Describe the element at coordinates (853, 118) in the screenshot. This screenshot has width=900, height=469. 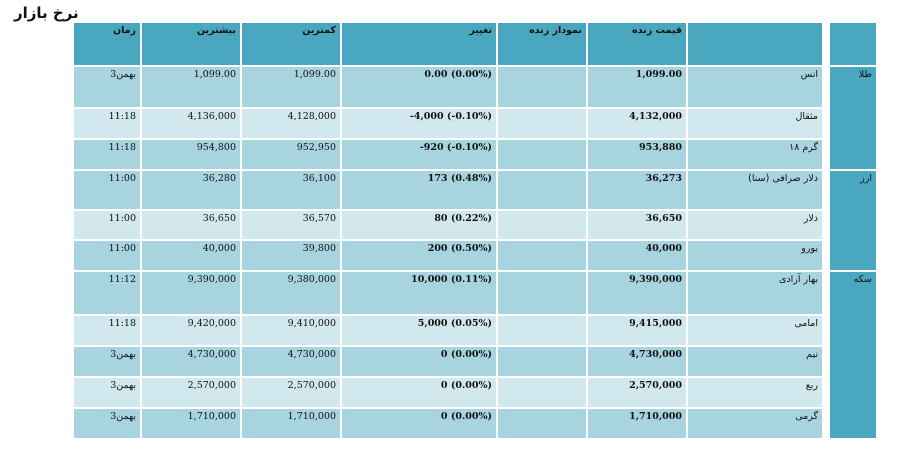
I see `category-cell: طلا` at that location.